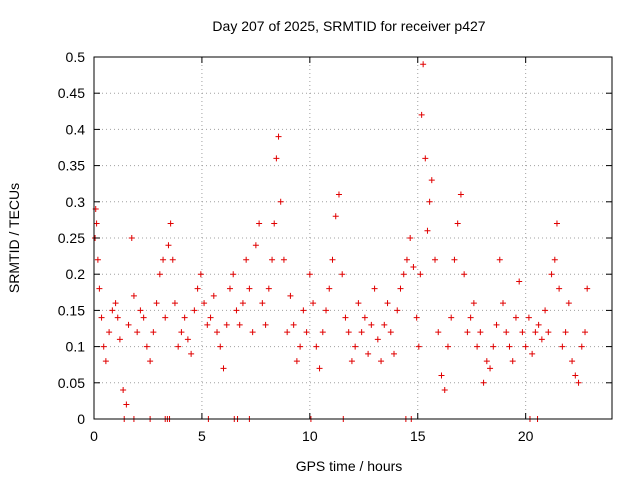 The width and height of the screenshot is (640, 480). I want to click on y-tick-label: 0.35, so click(71, 166).